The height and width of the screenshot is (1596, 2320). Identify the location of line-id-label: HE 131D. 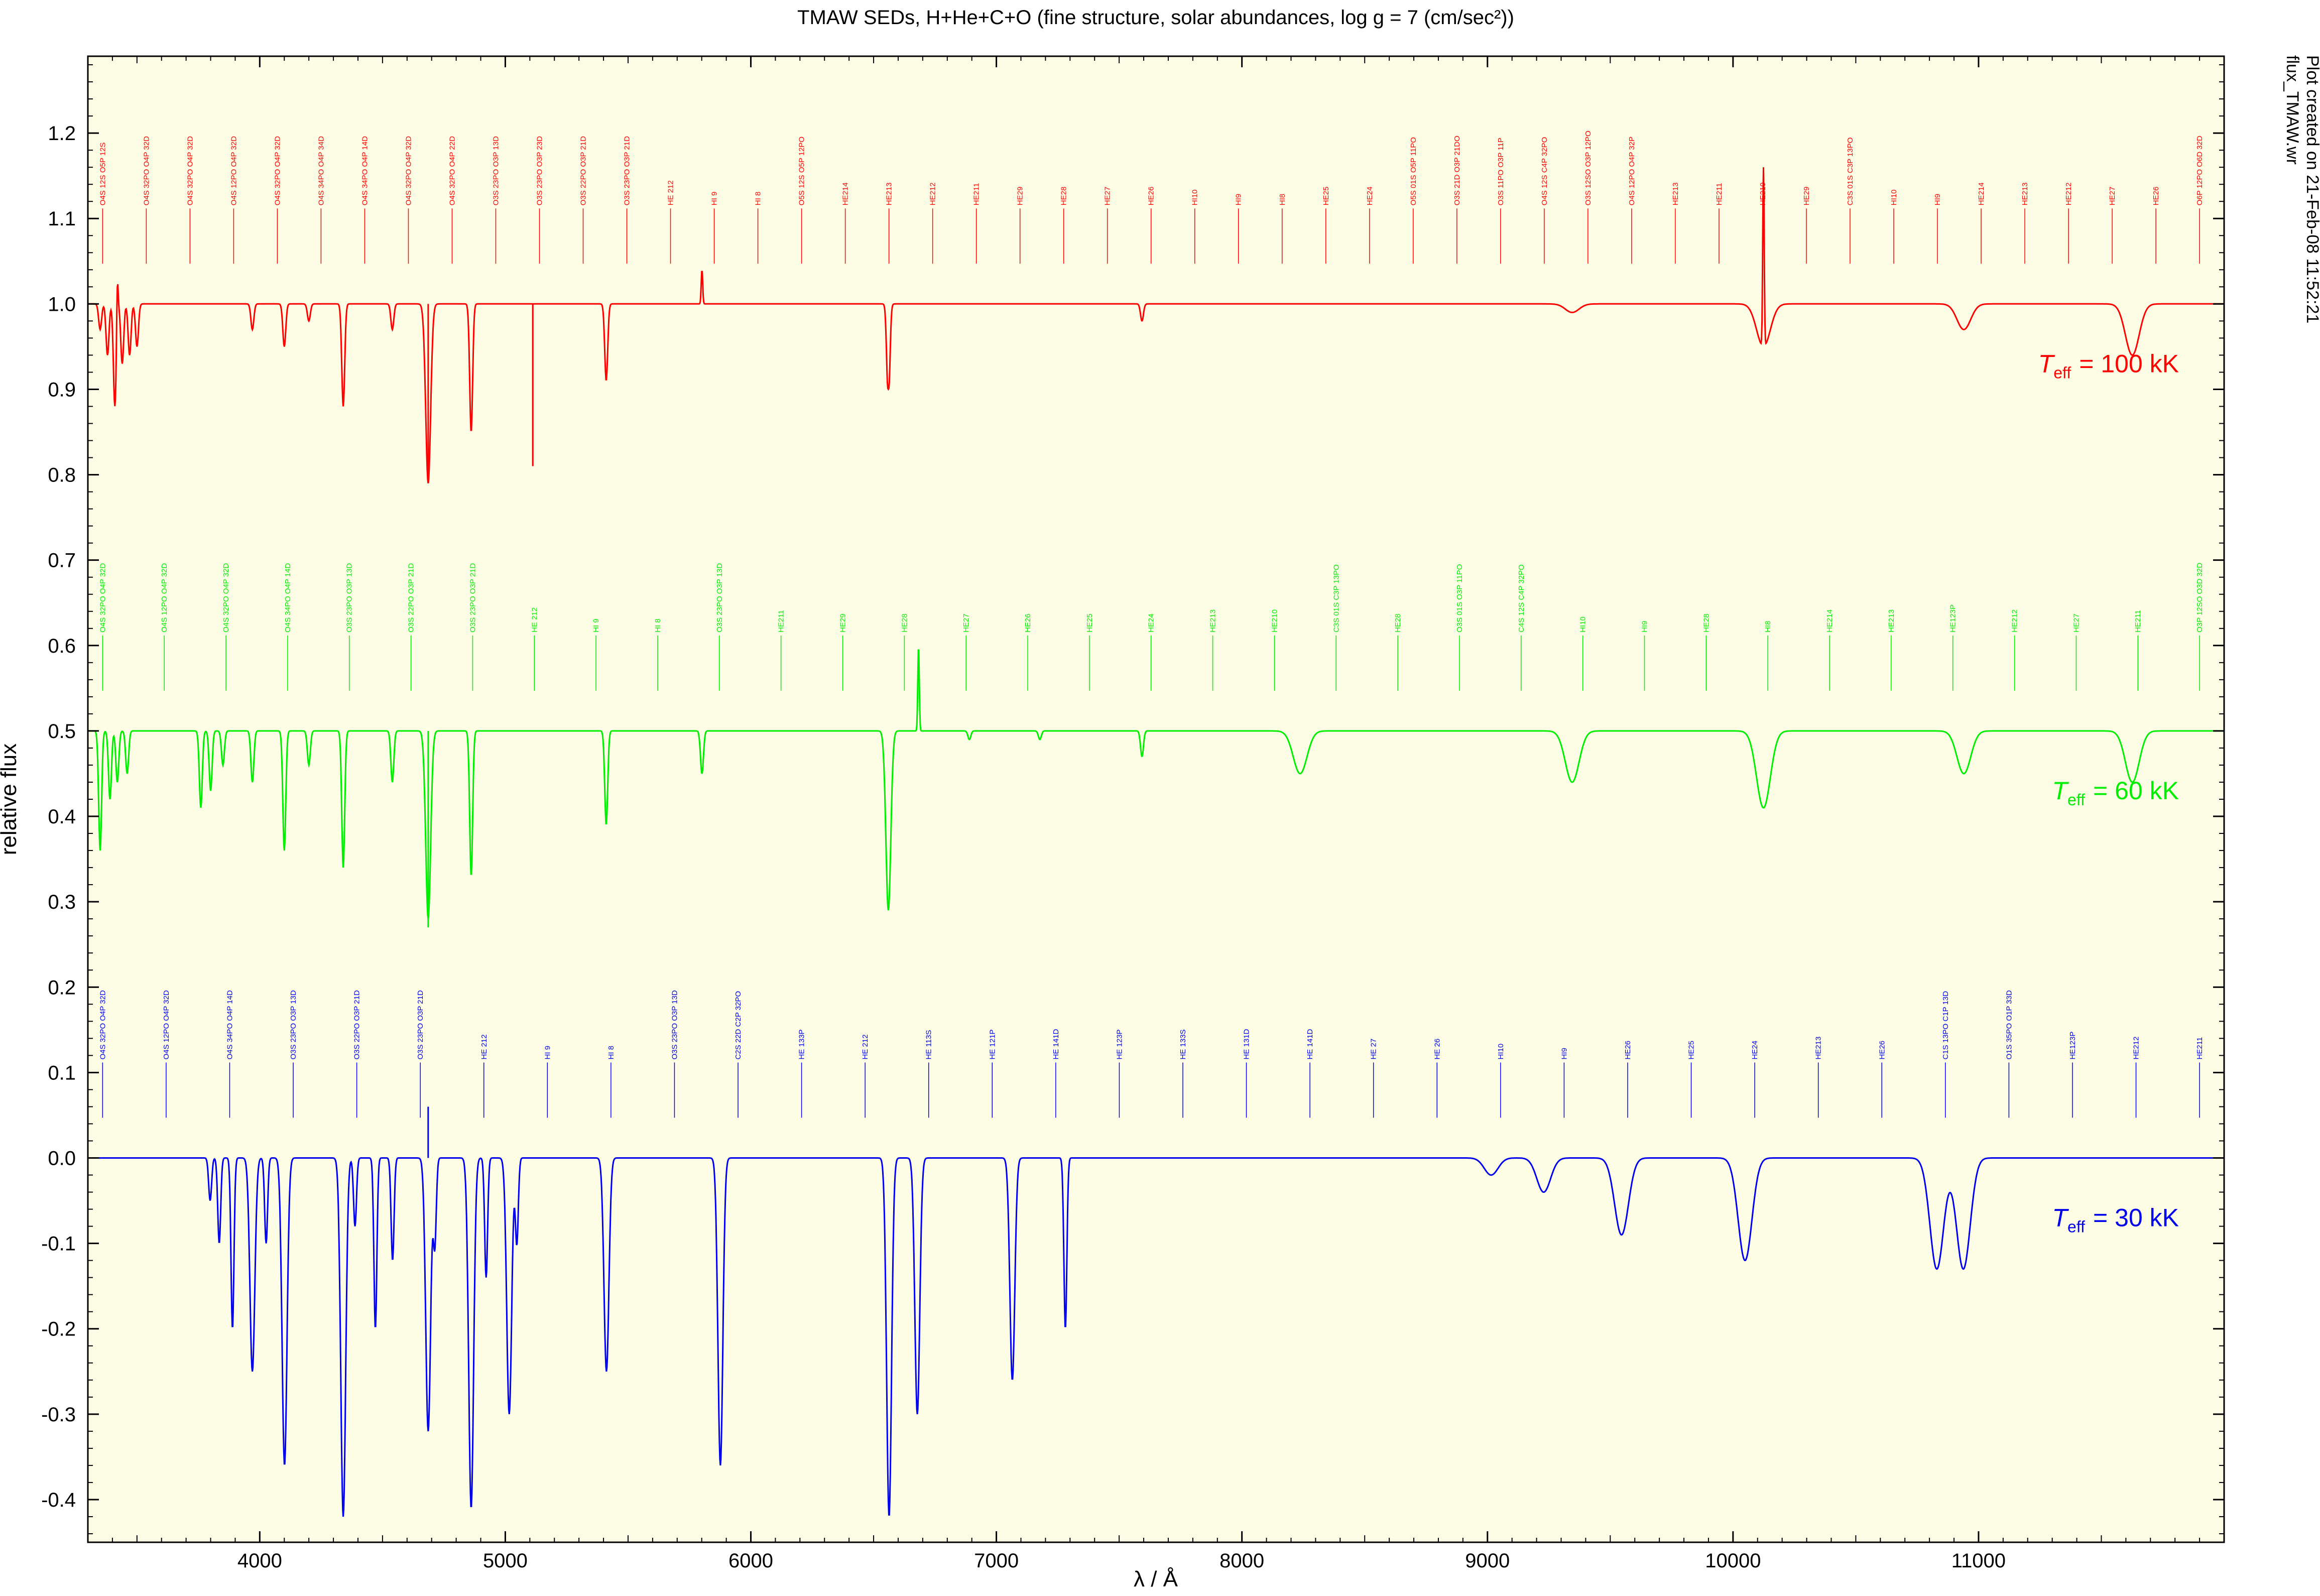
(1247, 1044).